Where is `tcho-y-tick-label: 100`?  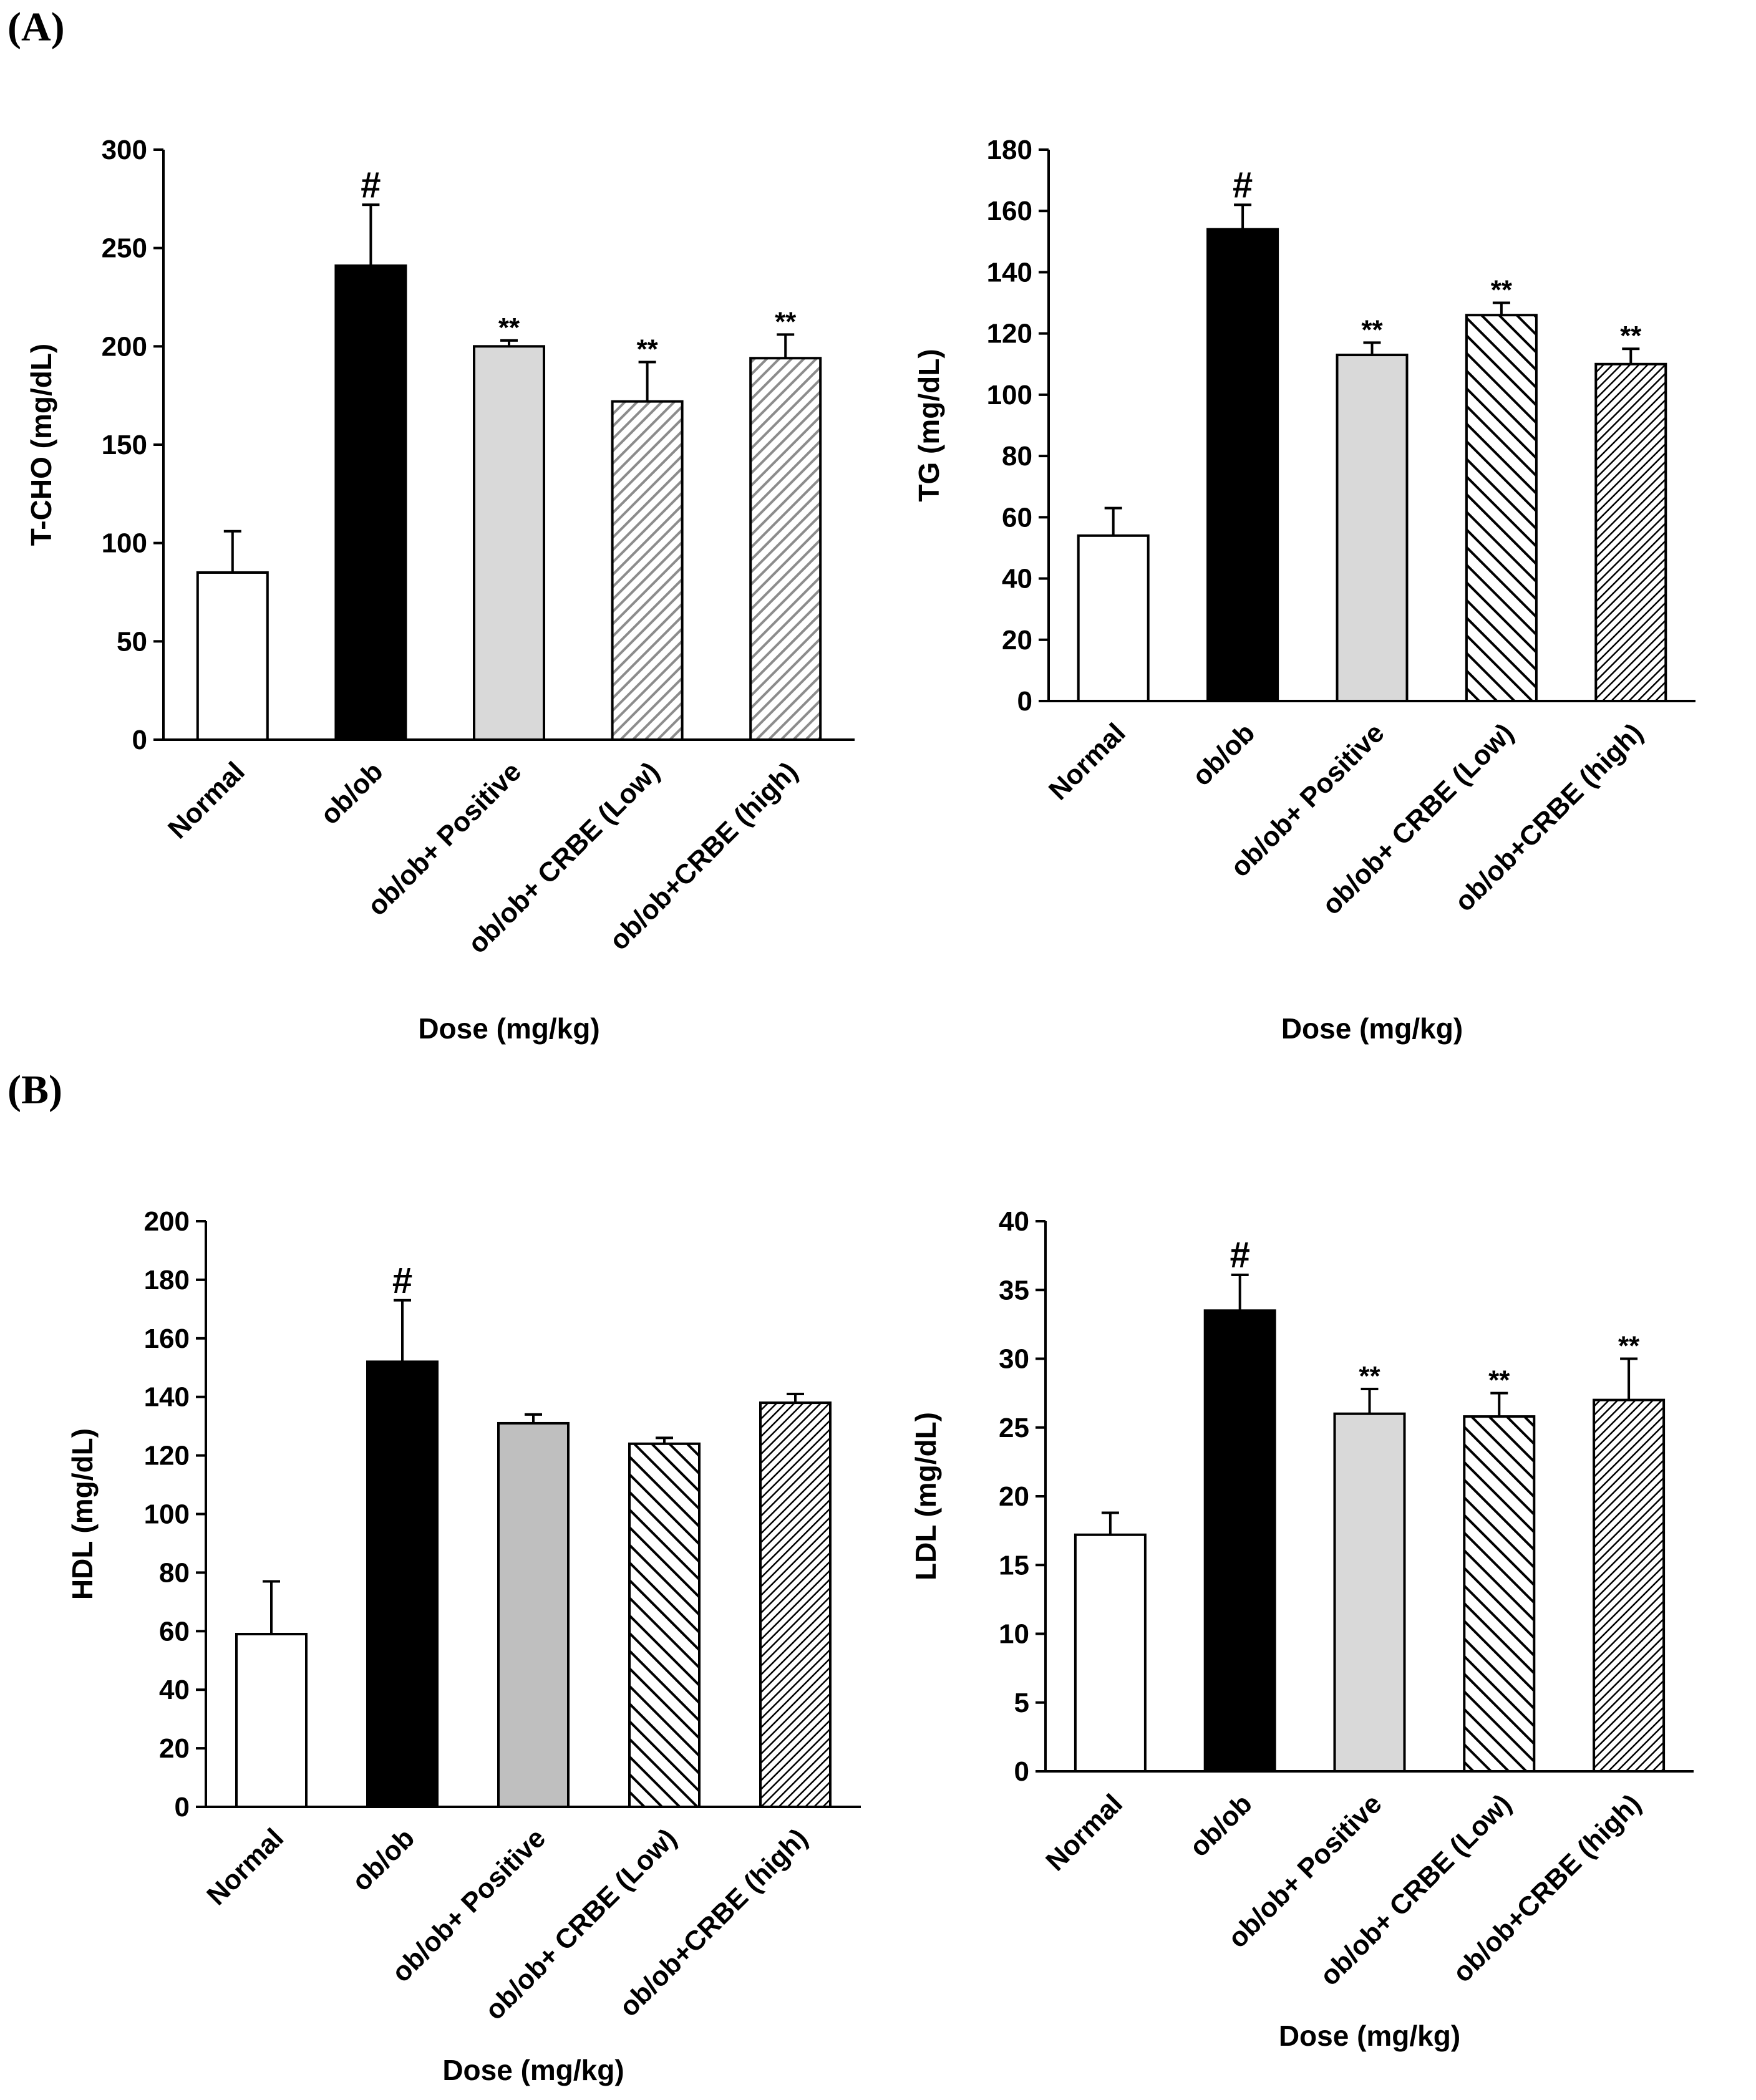
tcho-y-tick-label: 100 is located at coordinates (124, 543).